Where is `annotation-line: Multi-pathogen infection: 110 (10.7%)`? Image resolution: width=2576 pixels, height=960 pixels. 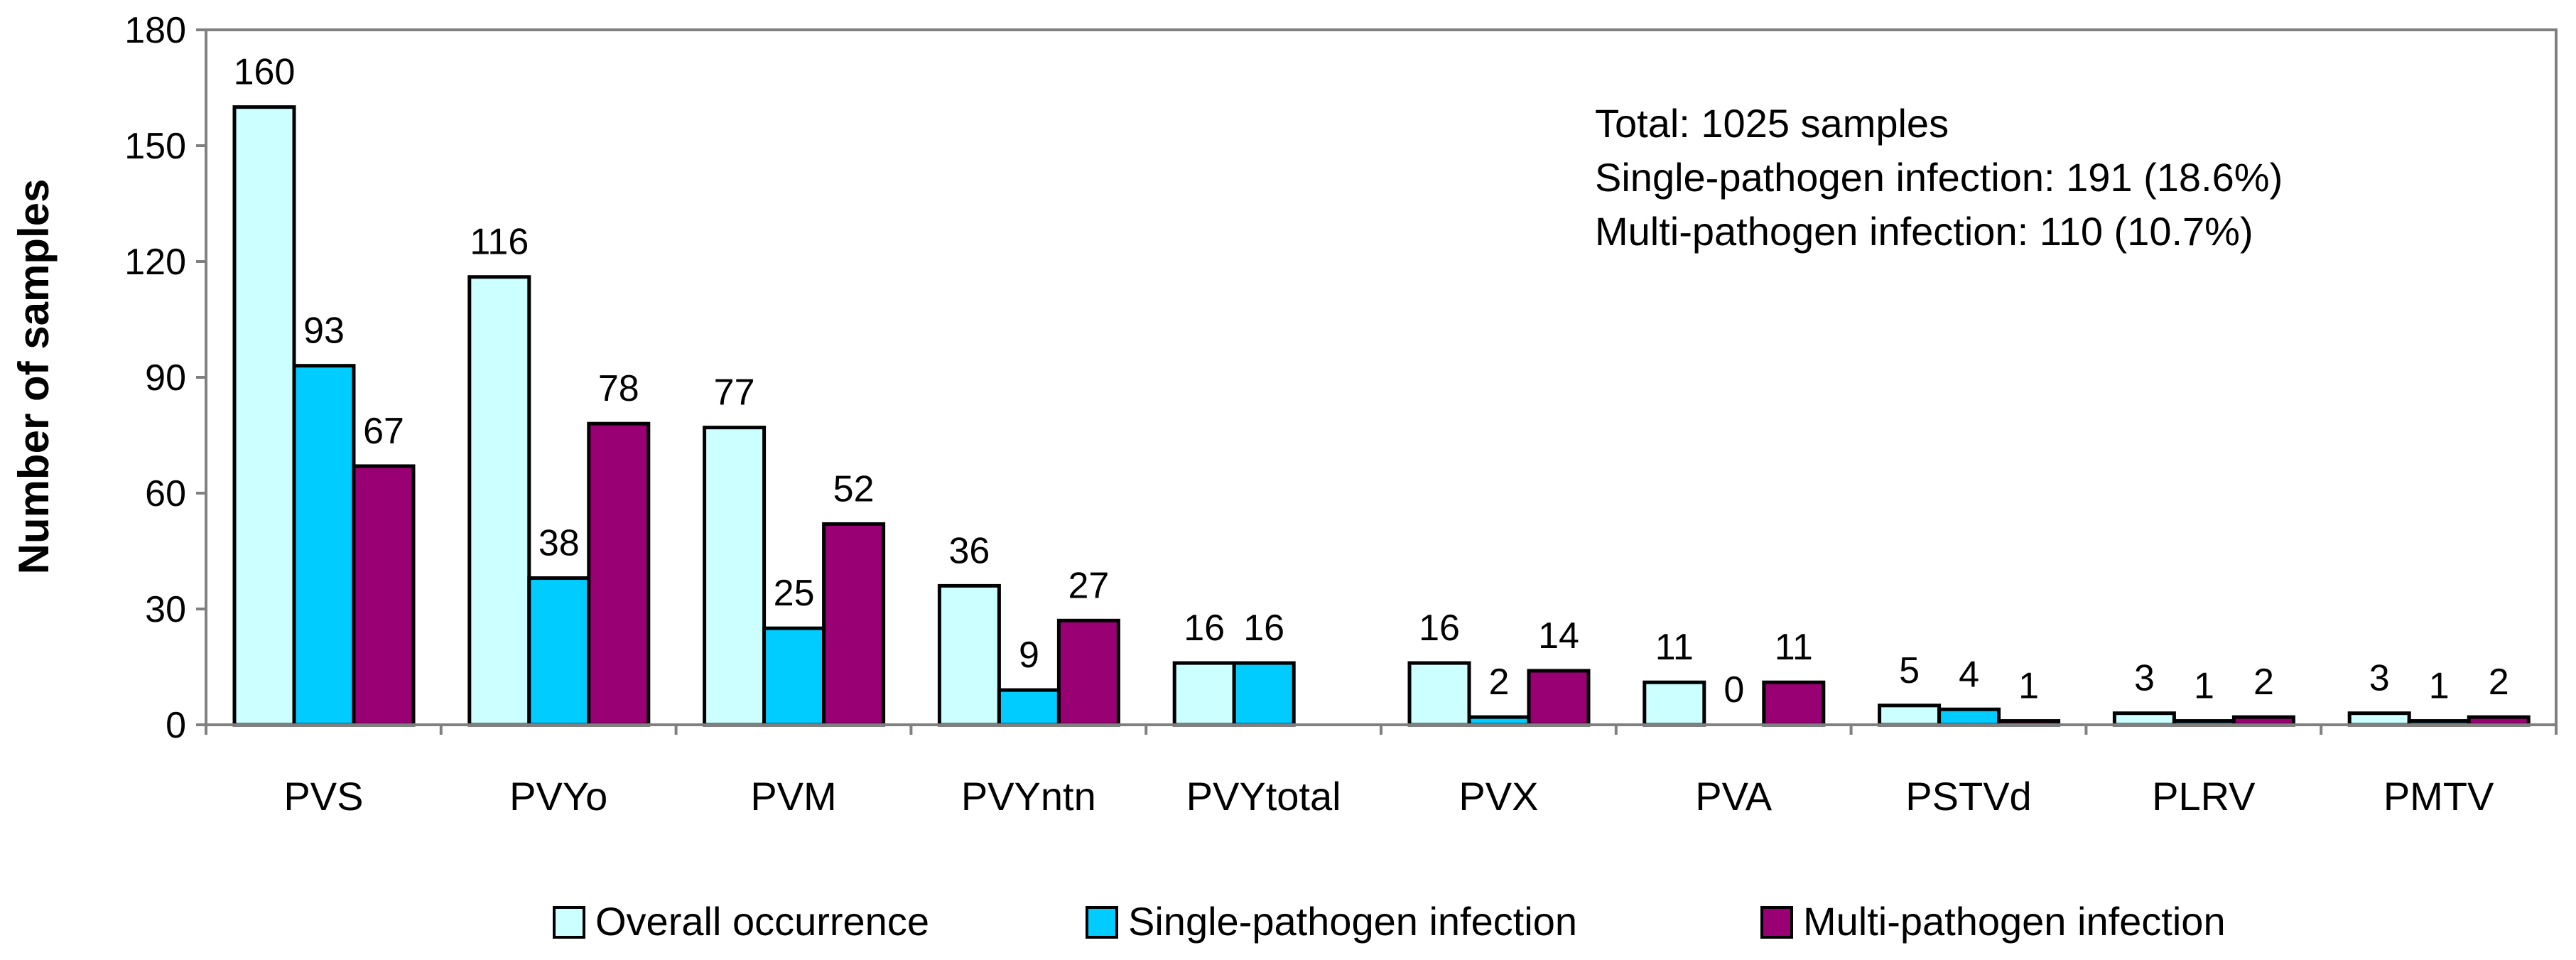
annotation-line: Multi-pathogen infection: 110 (10.7%) is located at coordinates (1924, 231).